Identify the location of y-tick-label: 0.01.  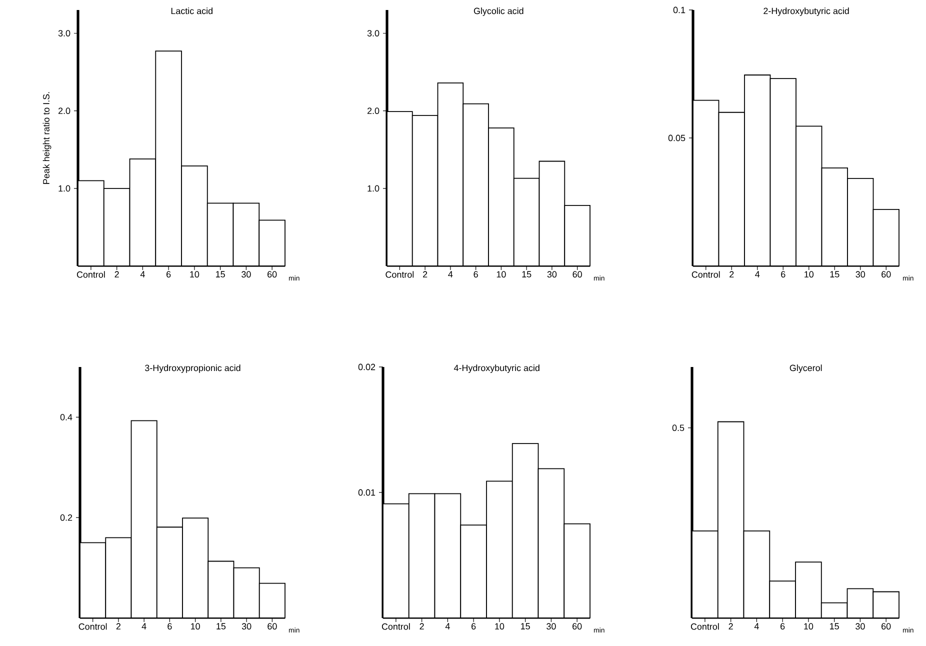
(367, 492).